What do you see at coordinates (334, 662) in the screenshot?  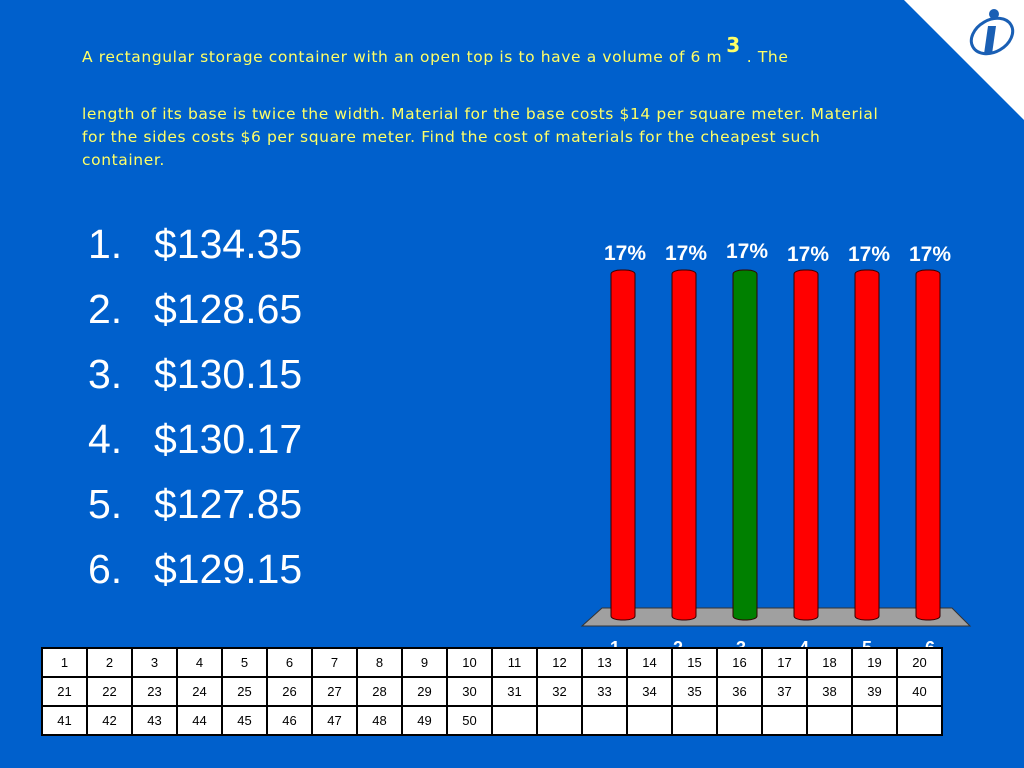 I see `grid-cell: 7` at bounding box center [334, 662].